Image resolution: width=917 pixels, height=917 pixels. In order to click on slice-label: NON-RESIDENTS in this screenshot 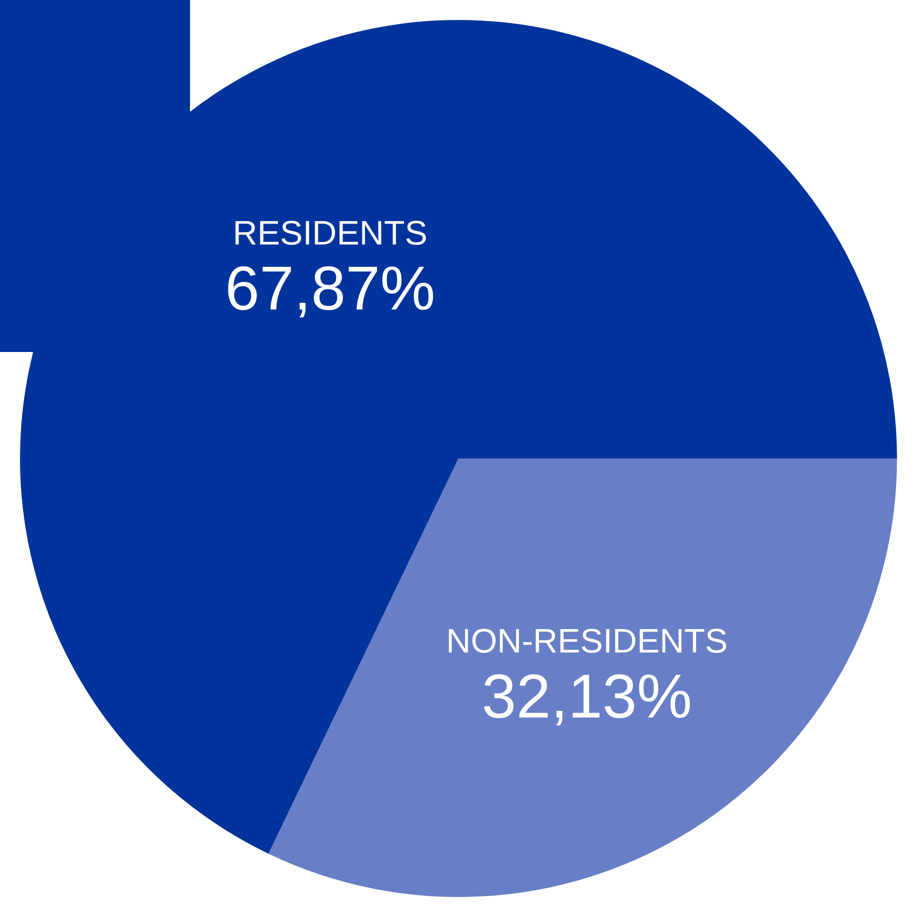, I will do `click(587, 641)`.